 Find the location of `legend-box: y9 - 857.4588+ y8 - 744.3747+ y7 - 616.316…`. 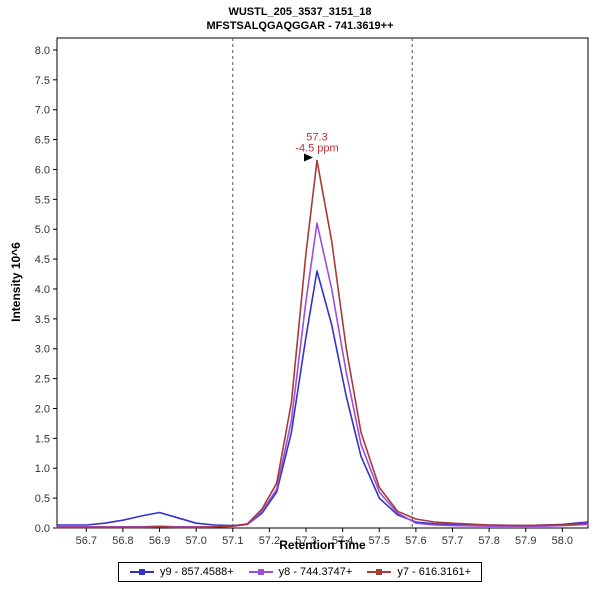

legend-box: y9 - 857.4588+ y8 - 744.3747+ y7 - 616.316… is located at coordinates (300, 572).